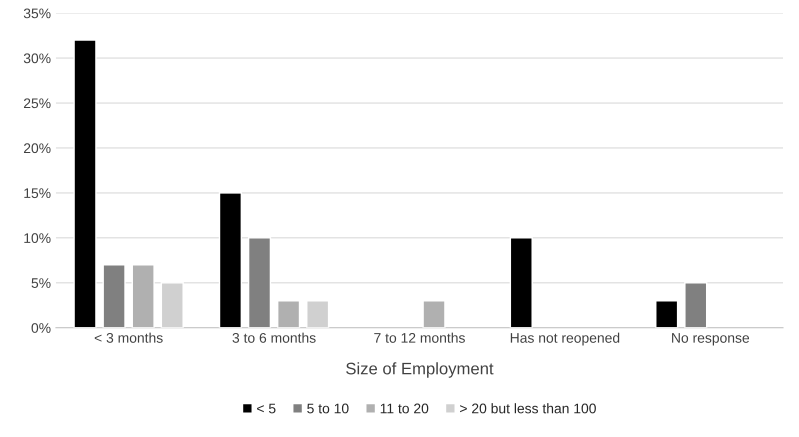 Image resolution: width=799 pixels, height=437 pixels. I want to click on y-tick-label: 10%, so click(37, 238).